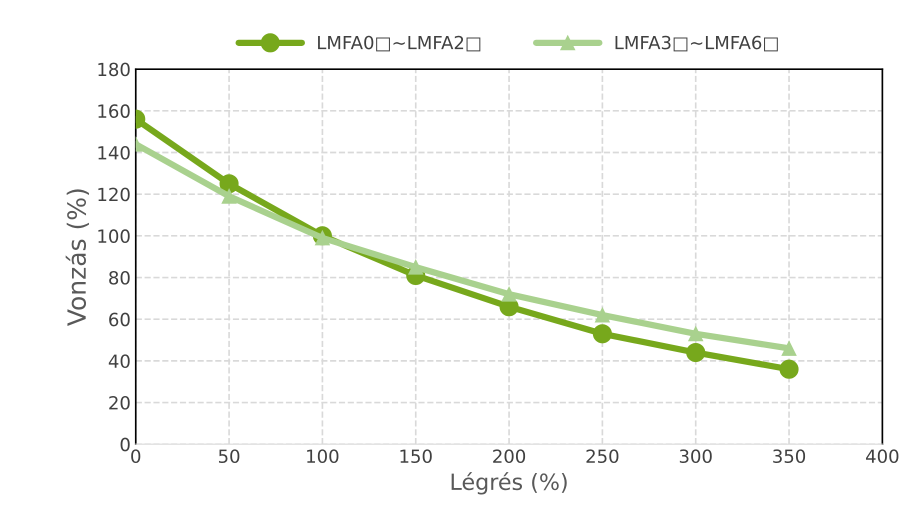 This screenshot has width=905, height=532. I want to click on x-tick-label: 200, so click(509, 456).